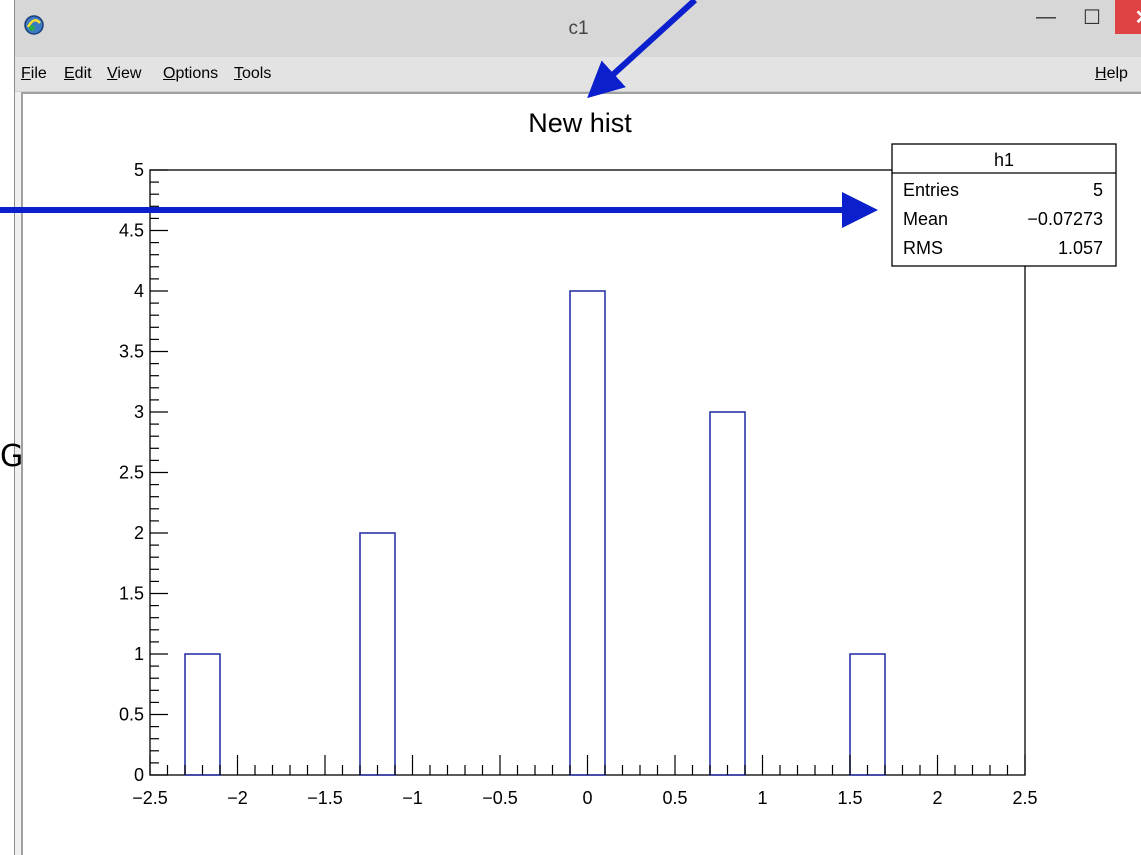 This screenshot has height=855, width=1141. Describe the element at coordinates (34, 73) in the screenshot. I see `menu-file: File` at that location.